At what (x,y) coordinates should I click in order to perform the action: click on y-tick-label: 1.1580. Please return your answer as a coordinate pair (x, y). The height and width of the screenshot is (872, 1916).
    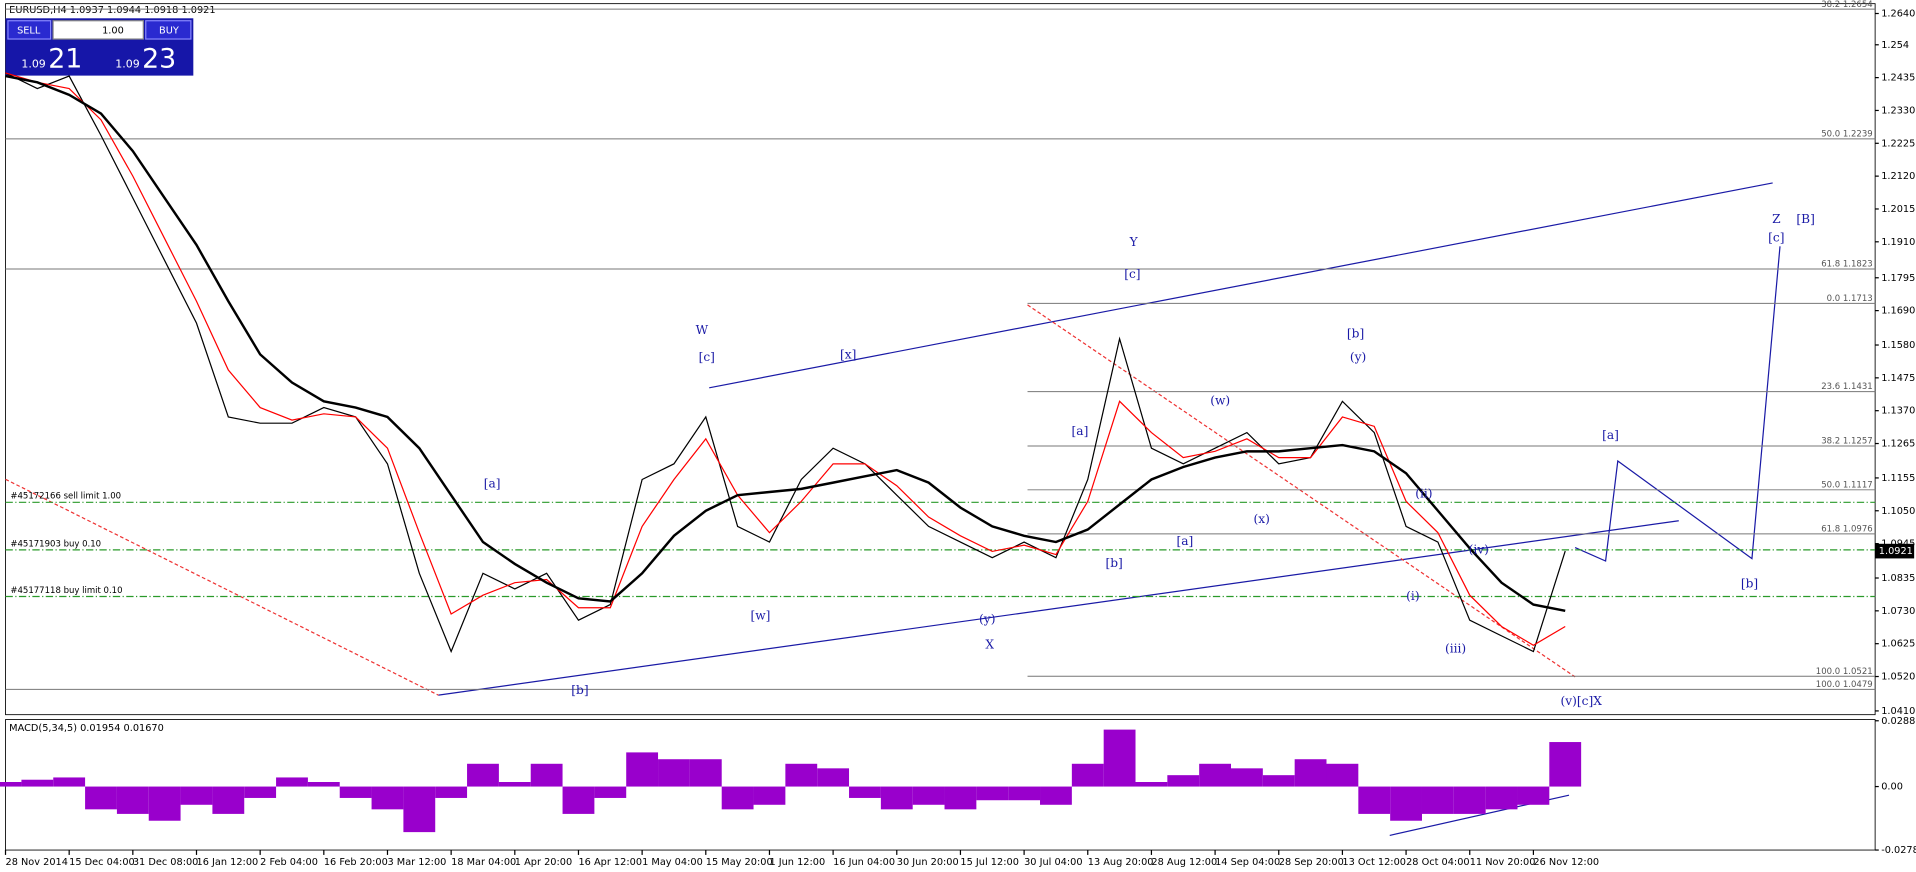
    Looking at the image, I should click on (1898, 345).